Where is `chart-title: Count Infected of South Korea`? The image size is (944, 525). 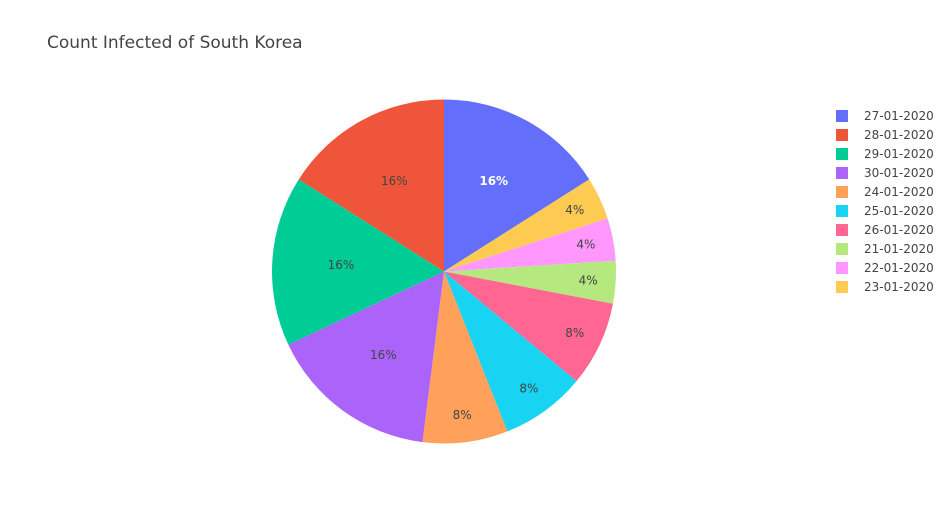 chart-title: Count Infected of South Korea is located at coordinates (175, 43).